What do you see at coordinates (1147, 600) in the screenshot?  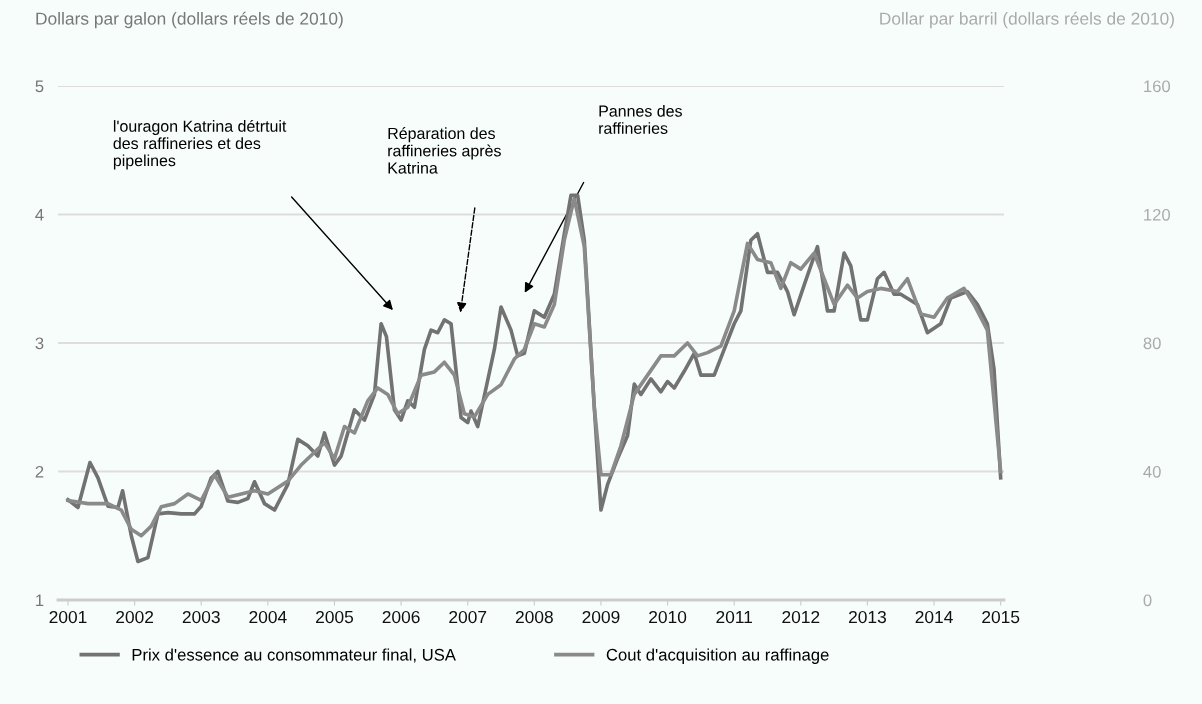 I see `y2-tick-label: 0` at bounding box center [1147, 600].